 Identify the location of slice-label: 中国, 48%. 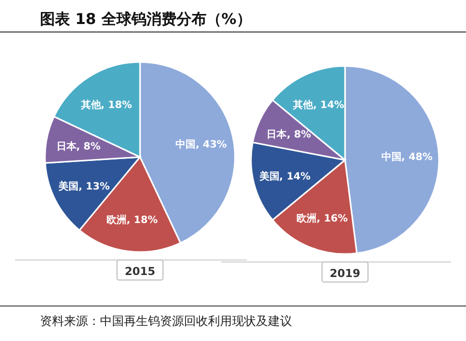
(407, 157).